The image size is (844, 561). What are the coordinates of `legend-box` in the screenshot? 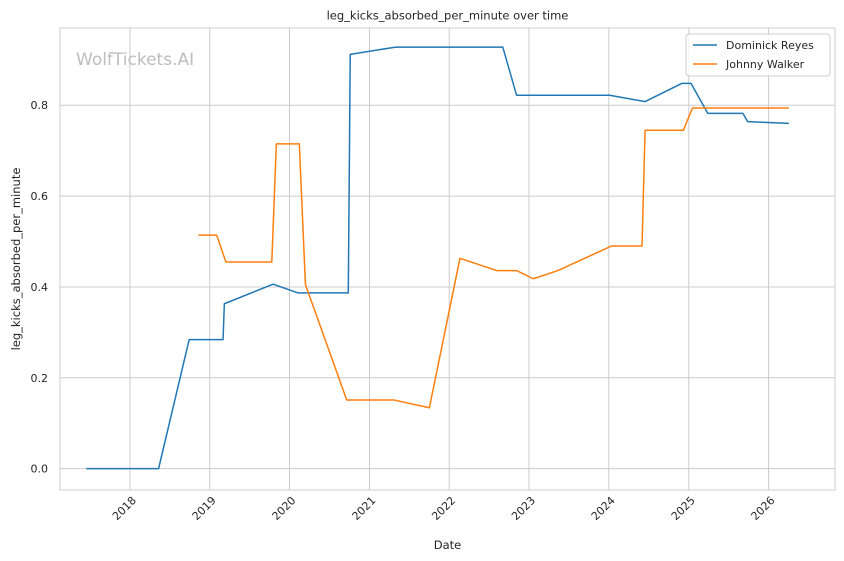 It's located at (758, 55).